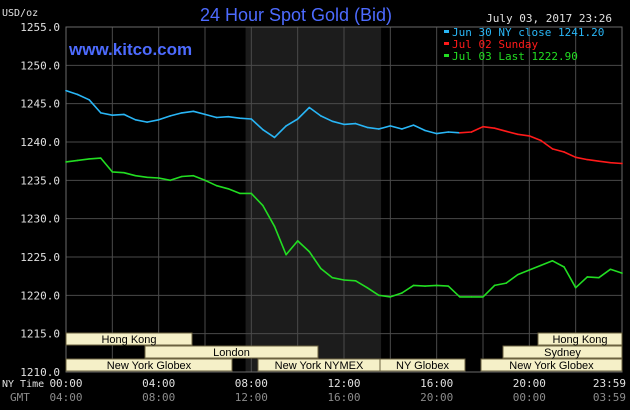  Describe the element at coordinates (158, 383) in the screenshot. I see `x-tick-label-ny: 04:00` at that location.